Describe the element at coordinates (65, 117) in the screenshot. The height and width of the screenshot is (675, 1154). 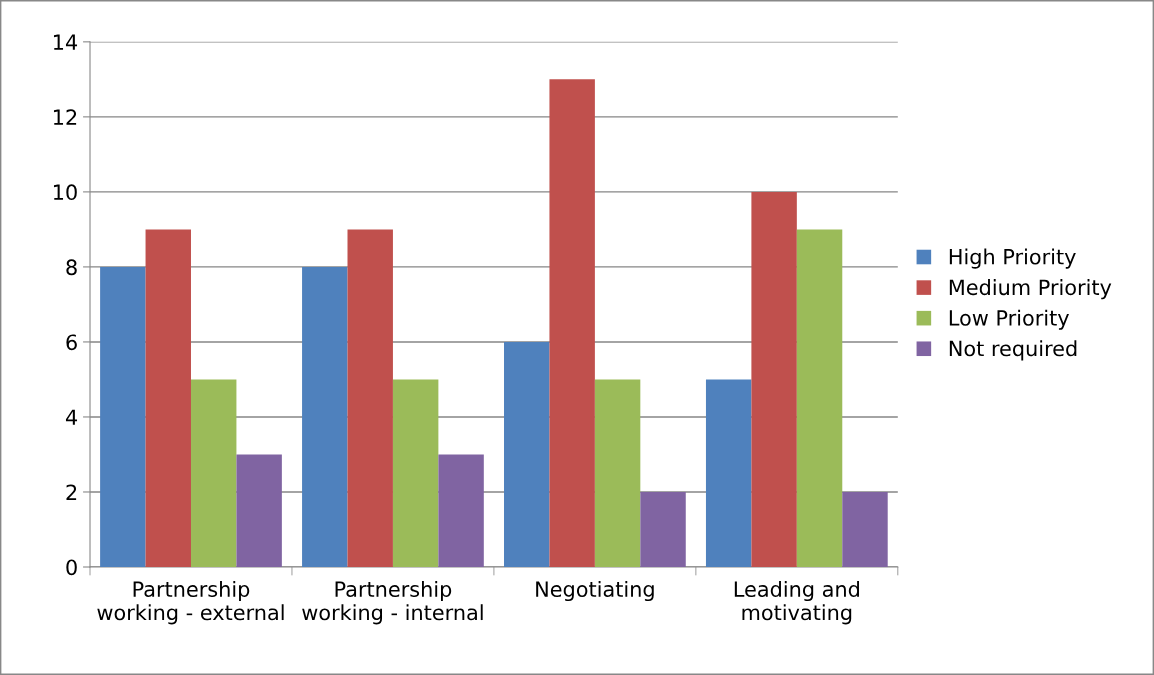
I see `y-tick-label: 12` at that location.